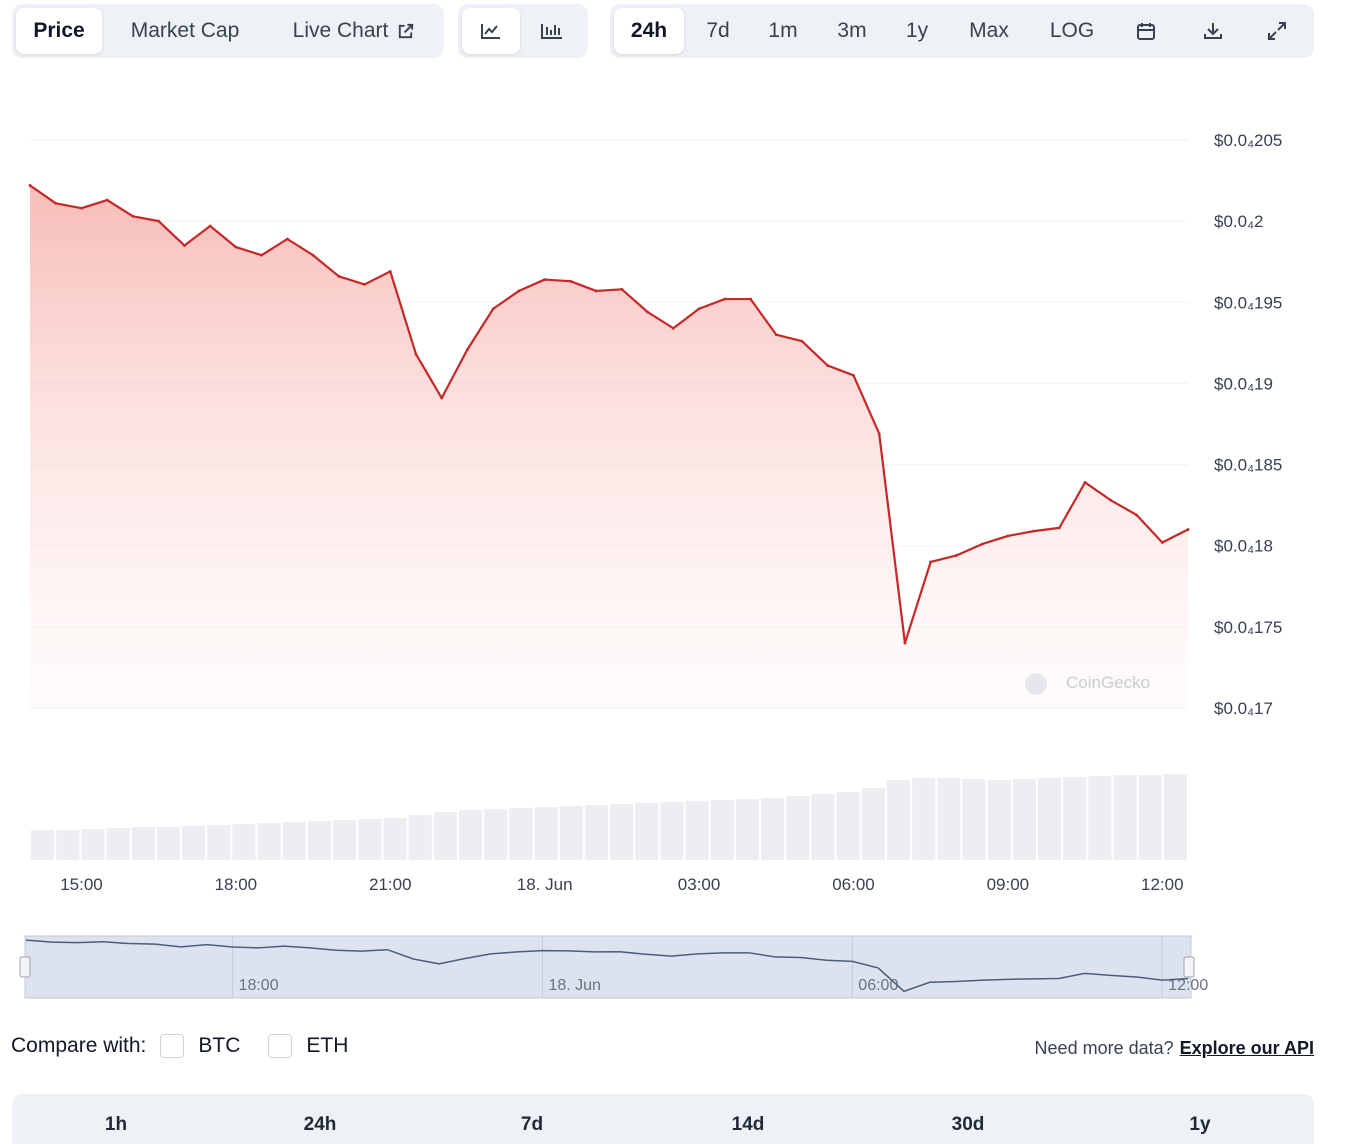 The width and height of the screenshot is (1354, 1144). Describe the element at coordinates (81, 884) in the screenshot. I see `x-tick-label: 15:00` at that location.